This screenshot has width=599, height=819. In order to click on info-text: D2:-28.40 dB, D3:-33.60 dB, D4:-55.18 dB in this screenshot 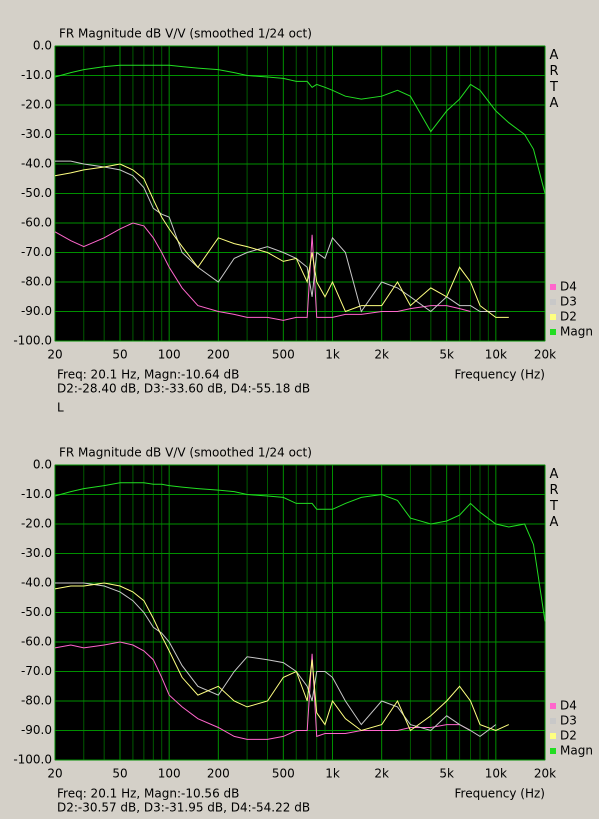, I will do `click(183, 389)`.